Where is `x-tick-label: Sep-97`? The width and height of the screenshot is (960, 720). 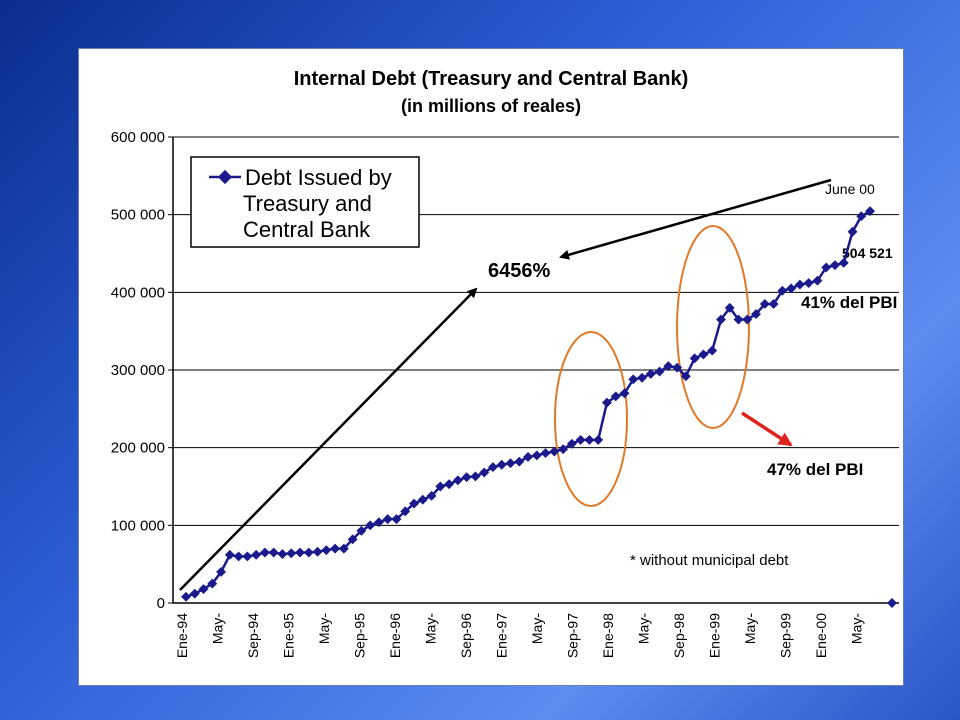
x-tick-label: Sep-97 is located at coordinates (573, 635).